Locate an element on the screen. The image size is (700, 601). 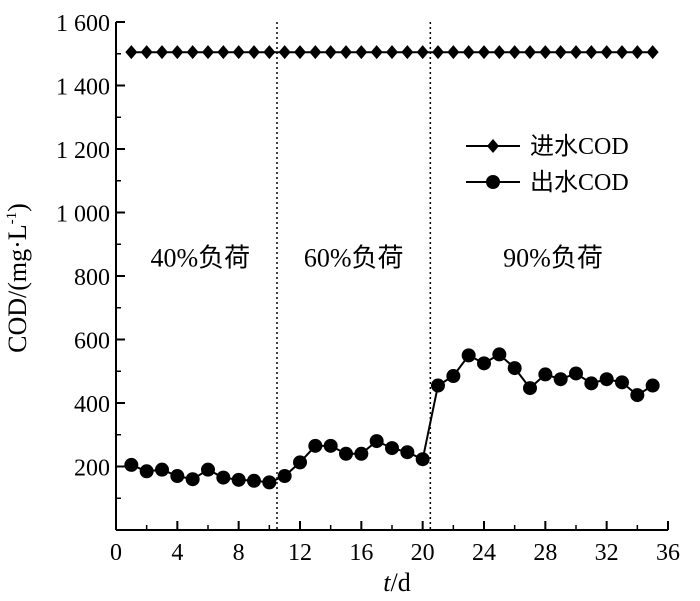
y-tick-label: 1 600 is located at coordinates (83, 24).